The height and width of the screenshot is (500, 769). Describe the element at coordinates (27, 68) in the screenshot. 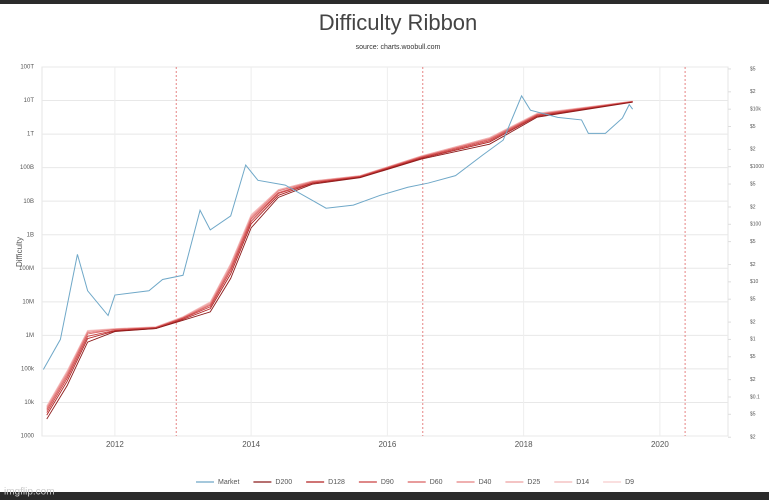

I see `y-tick-label: 100T` at that location.